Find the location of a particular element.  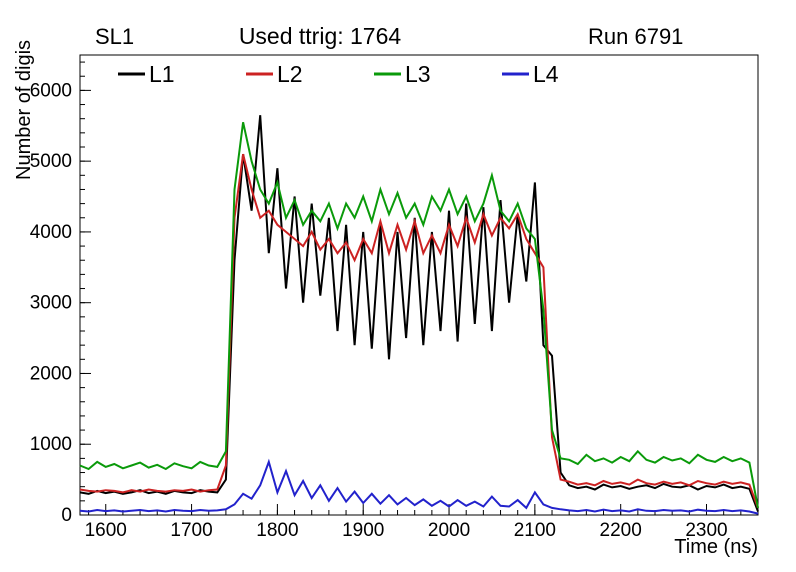

x-tick-label: 2300 is located at coordinates (706, 530).